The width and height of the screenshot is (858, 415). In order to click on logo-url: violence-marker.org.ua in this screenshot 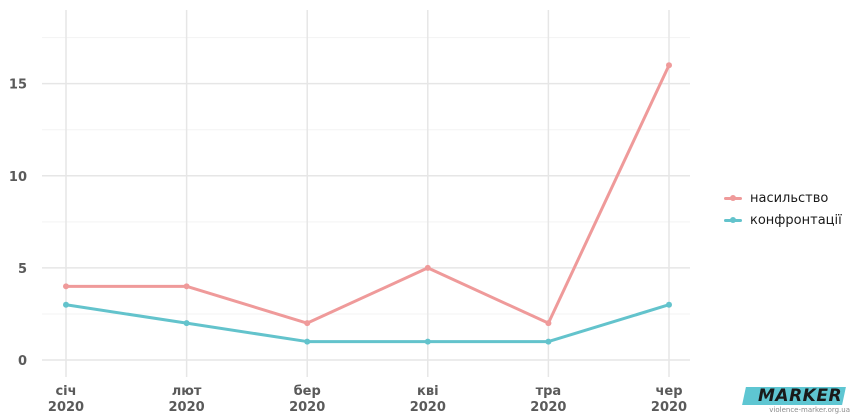, I will do `click(809, 410)`.